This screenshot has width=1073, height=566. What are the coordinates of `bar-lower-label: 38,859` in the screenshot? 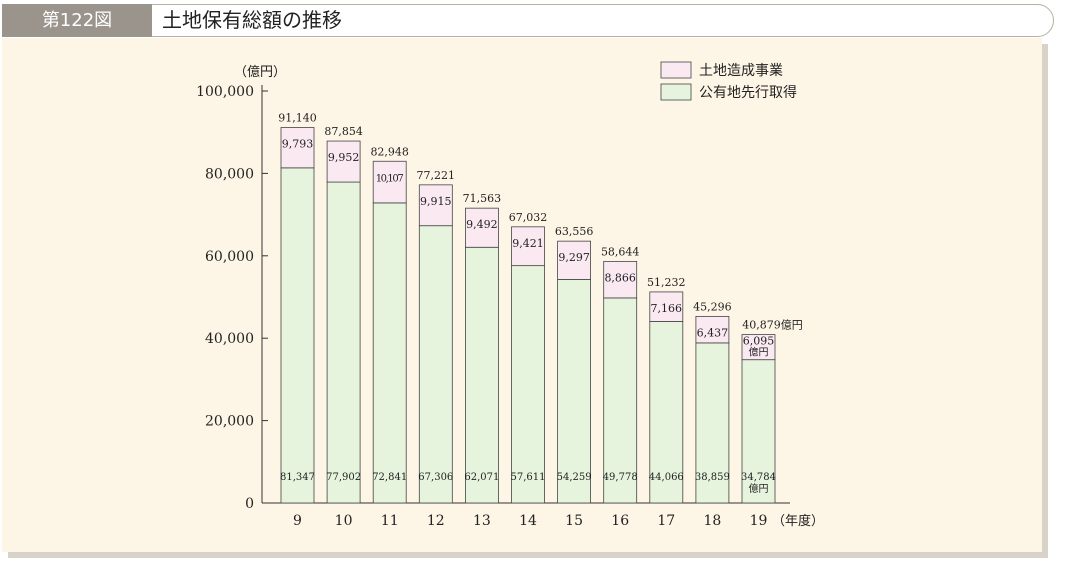 It's located at (712, 477).